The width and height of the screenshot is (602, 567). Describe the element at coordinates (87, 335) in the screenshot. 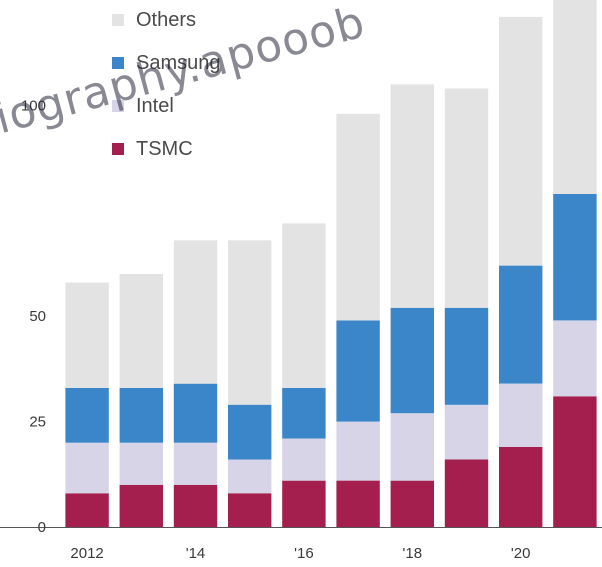

I see `bar-others-2012` at that location.